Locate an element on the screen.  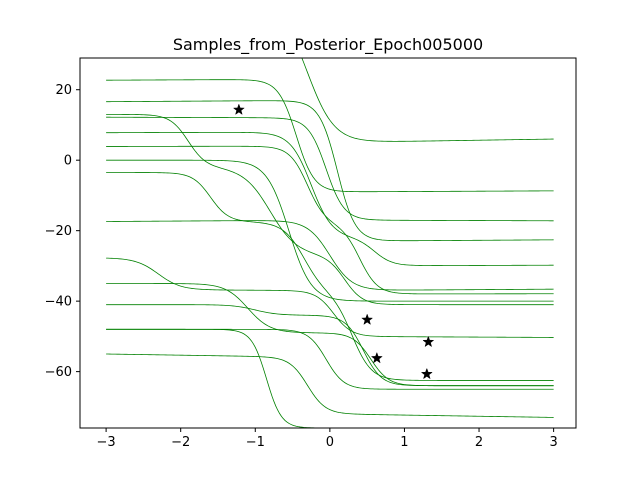
y-tick-label-1: −60 is located at coordinates (58, 372).